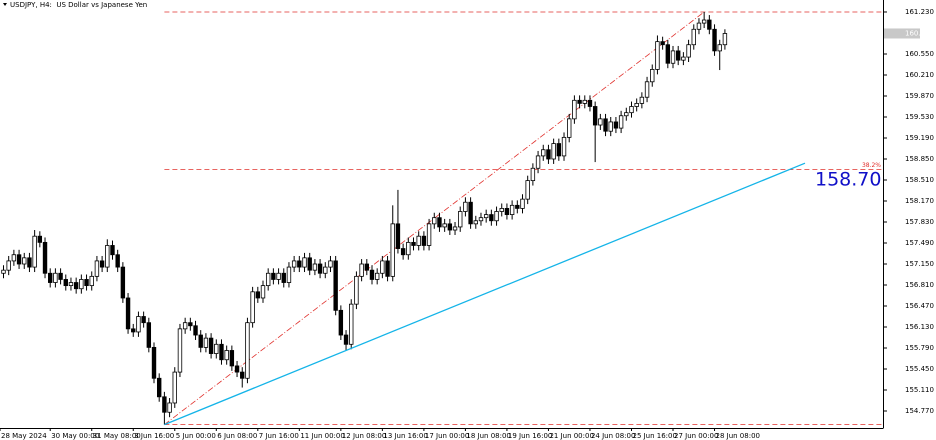 This screenshot has width=936, height=440. Describe the element at coordinates (919, 96) in the screenshot. I see `y-tick-label: 159.870` at that location.